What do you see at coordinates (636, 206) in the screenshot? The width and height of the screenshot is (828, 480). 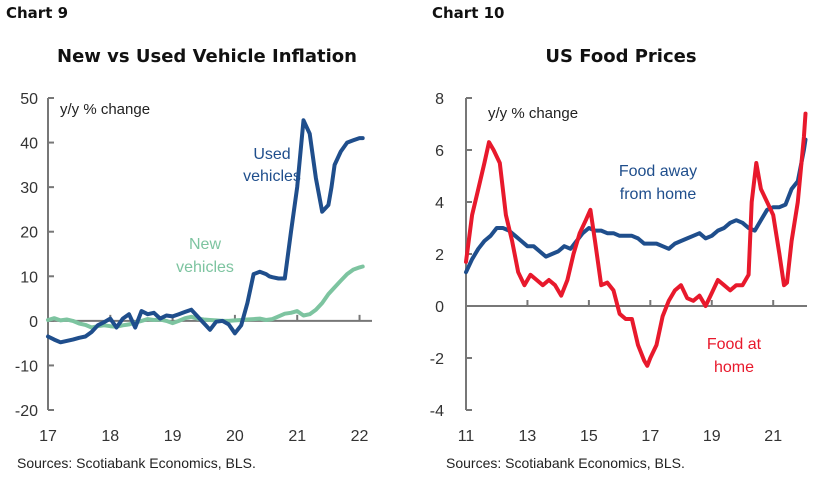 I see `chart-10-series-food-away-from-home` at bounding box center [636, 206].